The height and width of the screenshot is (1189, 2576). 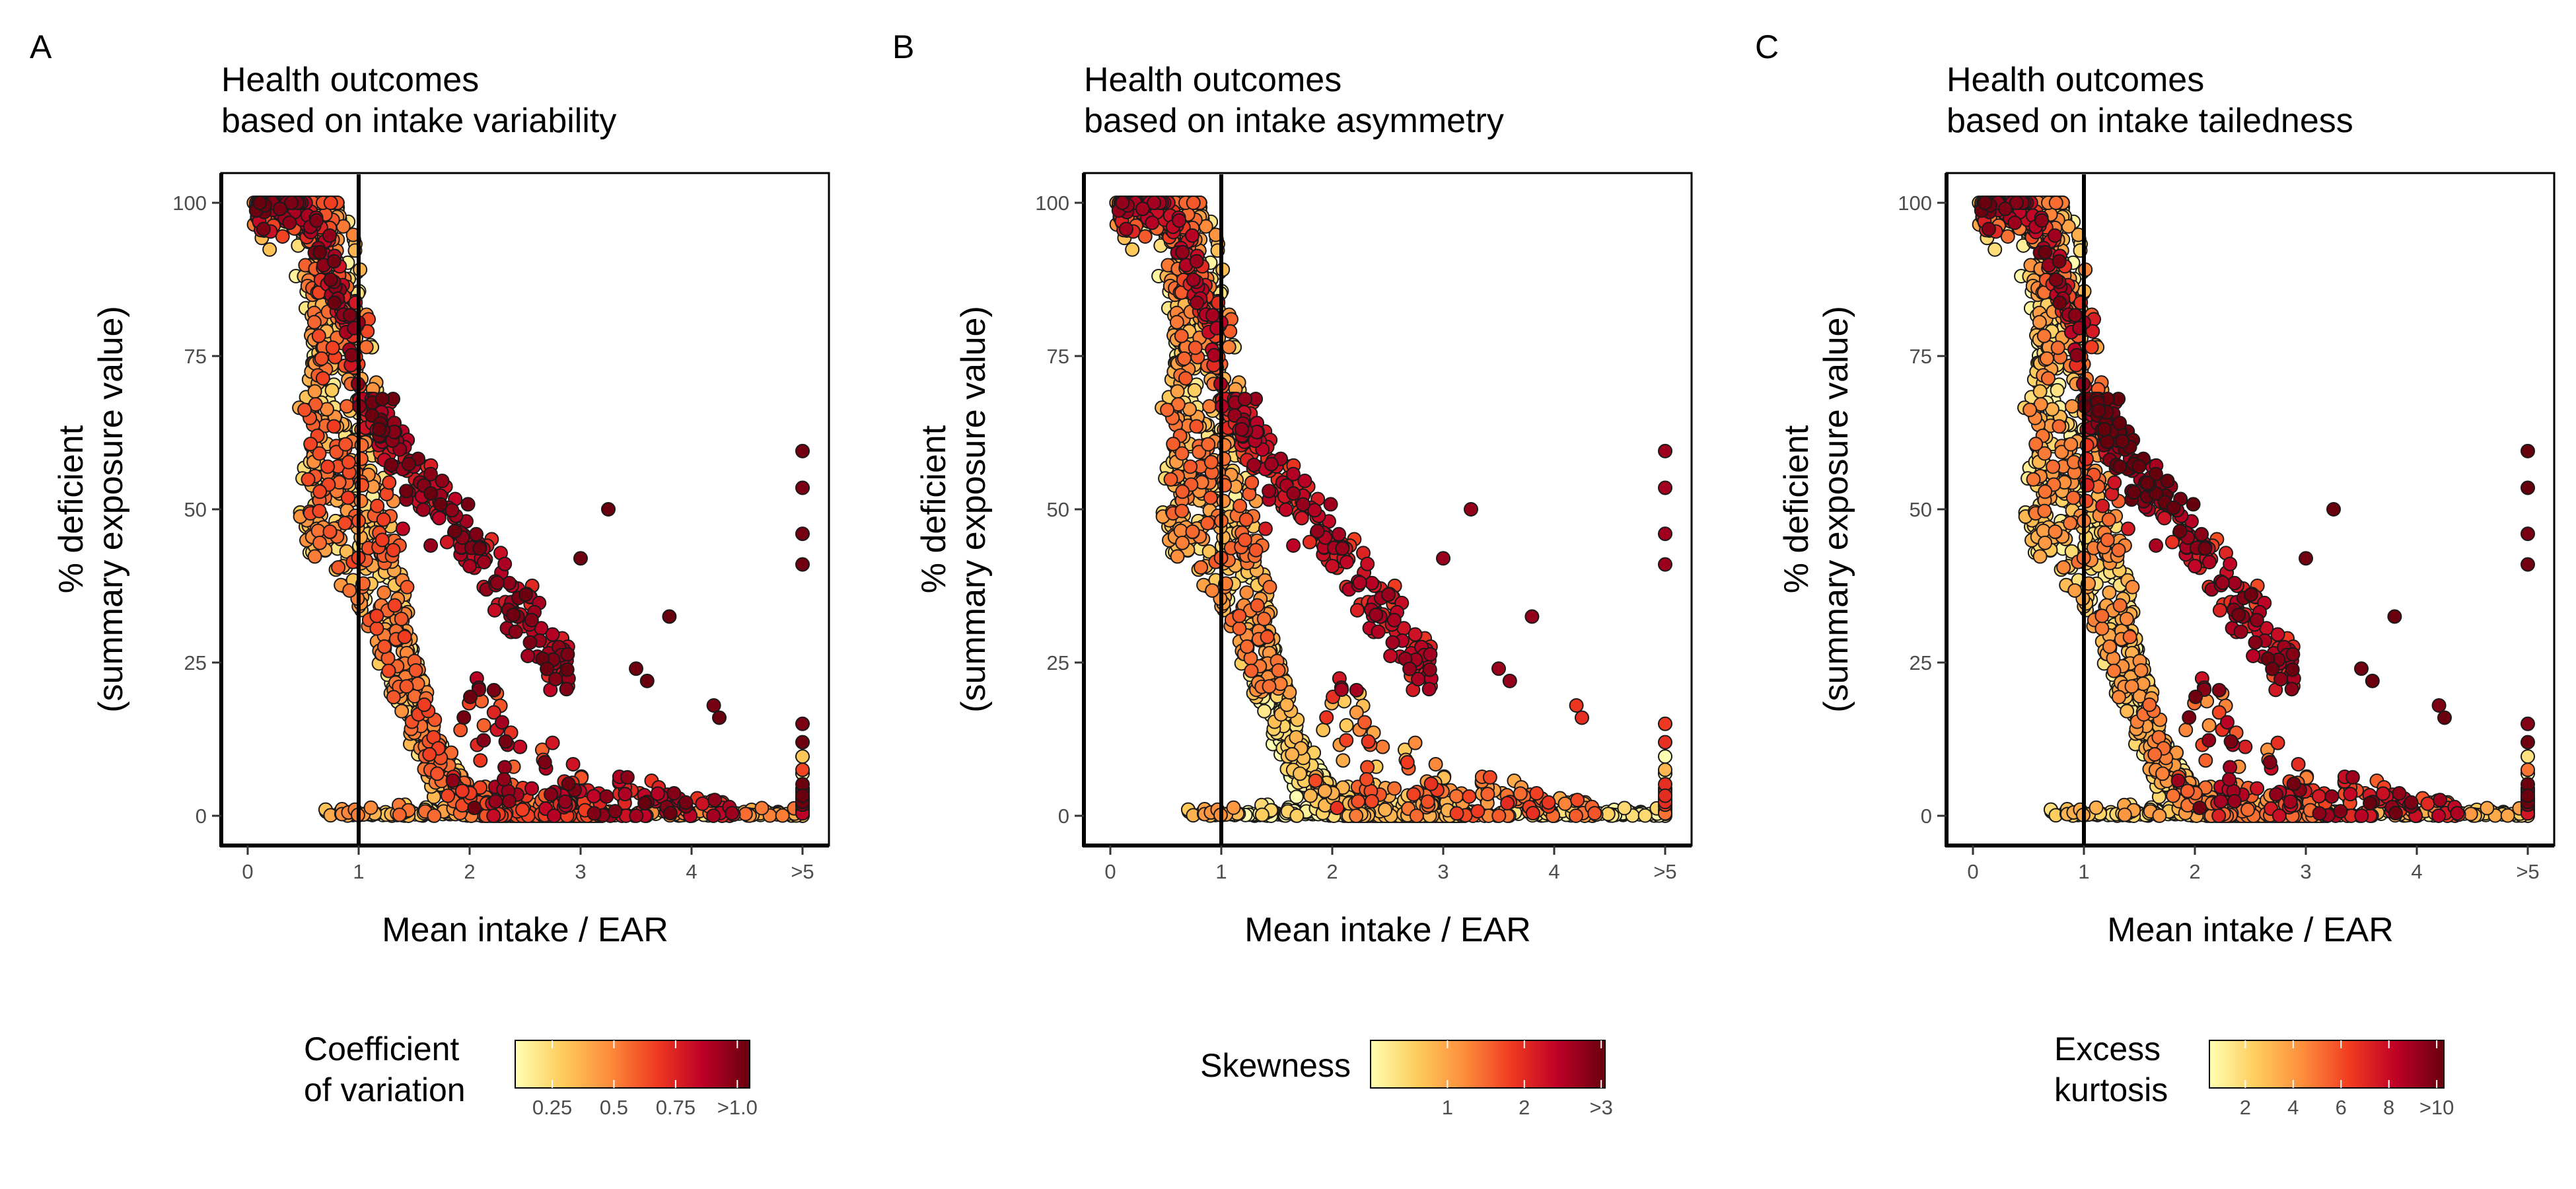 I want to click on color-bar-tick-label: >1.0, so click(x=737, y=1107).